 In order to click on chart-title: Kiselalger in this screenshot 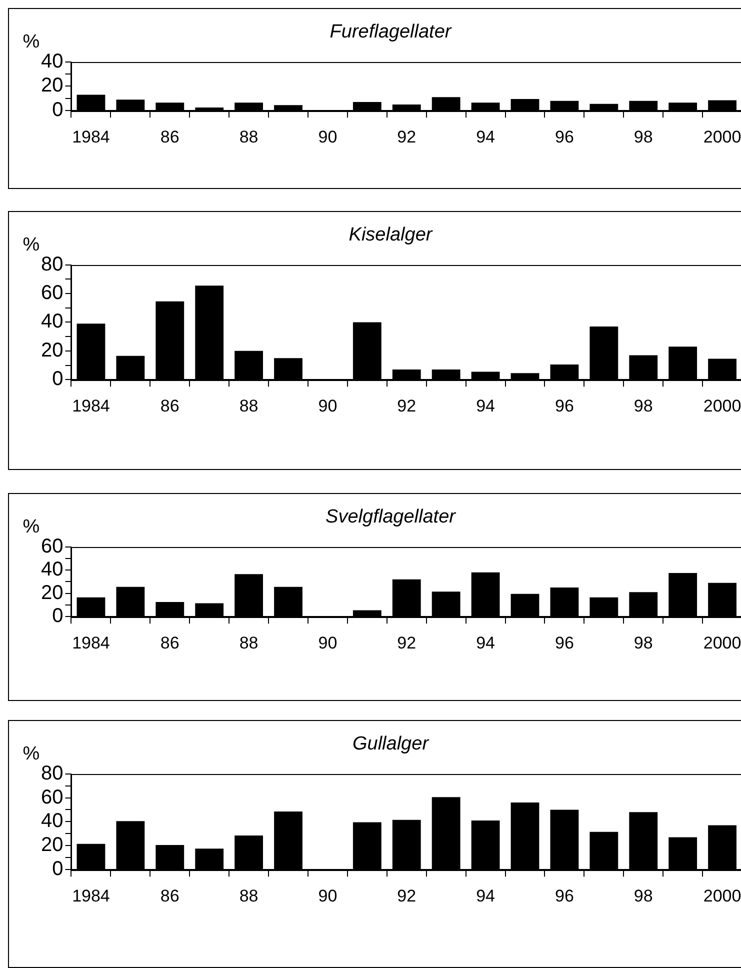, I will do `click(390, 235)`.